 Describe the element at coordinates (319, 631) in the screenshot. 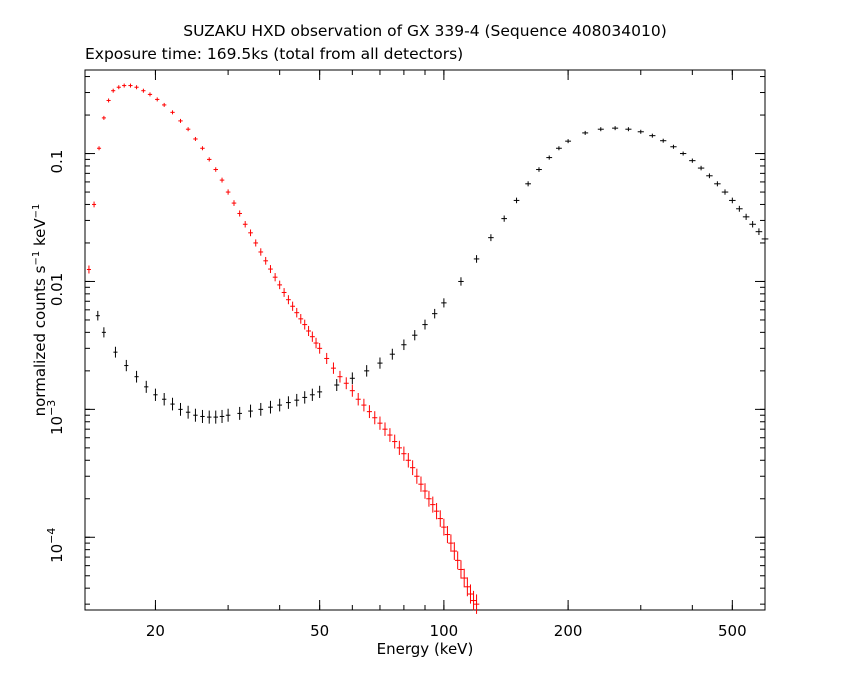

I see `x-tick-label: 50` at that location.